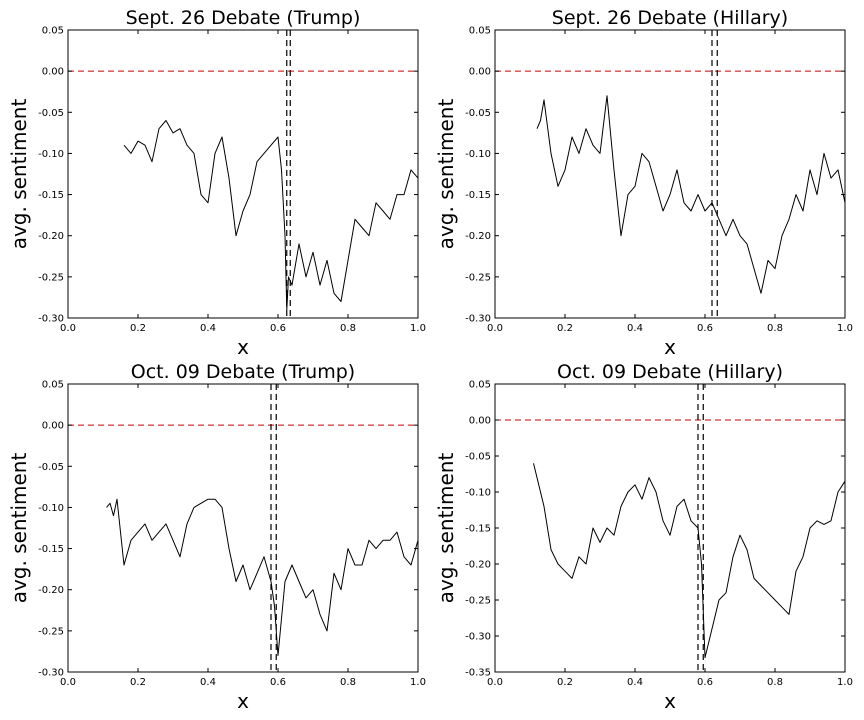  Describe the element at coordinates (243, 18) in the screenshot. I see `chart-title: Sept. 26 Debate (Trump)` at that location.